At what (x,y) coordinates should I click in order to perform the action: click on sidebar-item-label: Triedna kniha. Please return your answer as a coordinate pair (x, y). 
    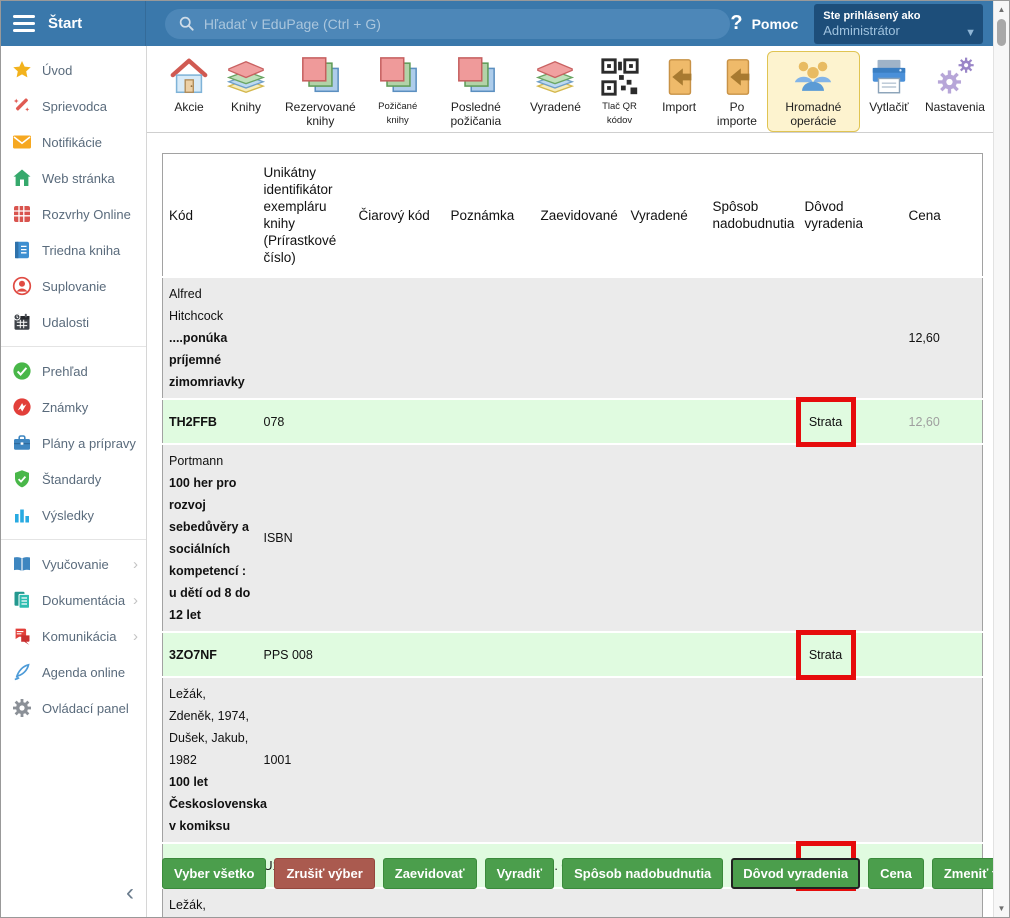
    Looking at the image, I should click on (81, 250).